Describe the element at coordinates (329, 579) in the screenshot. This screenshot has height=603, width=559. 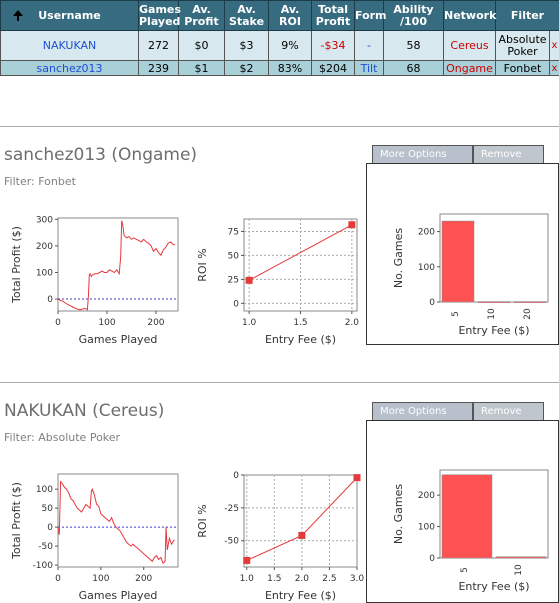
I see `x-tick-label: 2.5` at that location.